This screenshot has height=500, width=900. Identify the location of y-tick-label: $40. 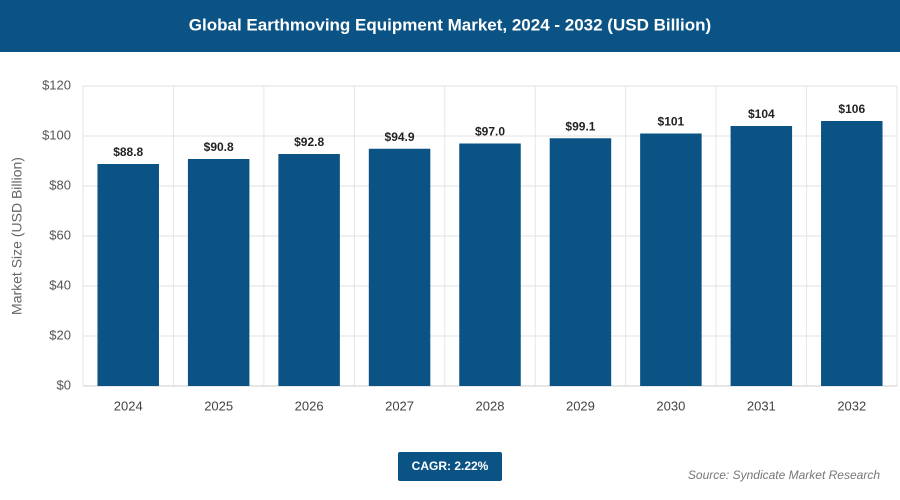
(60, 284).